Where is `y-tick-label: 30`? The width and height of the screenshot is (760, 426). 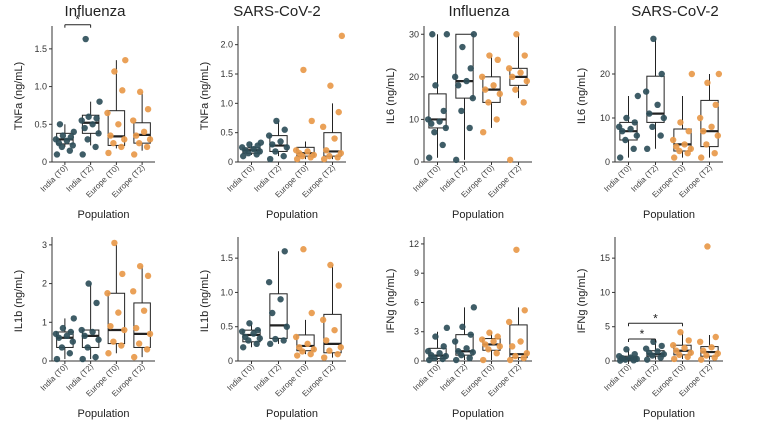 y-tick-label: 30 is located at coordinates (414, 34).